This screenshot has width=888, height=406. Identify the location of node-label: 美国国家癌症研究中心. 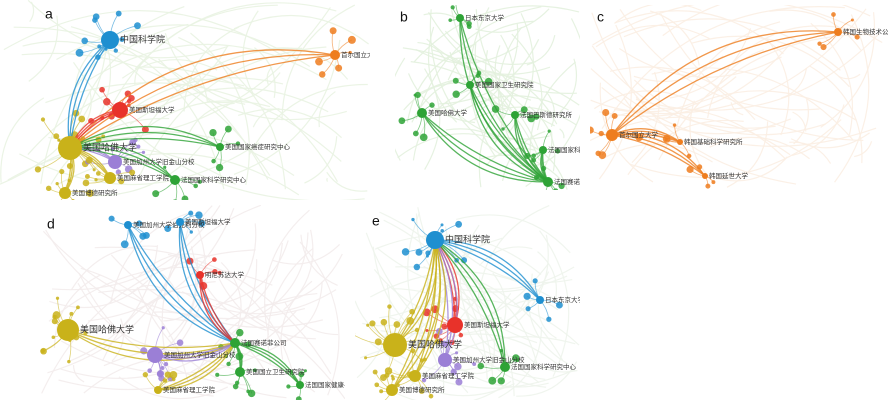
(258, 146).